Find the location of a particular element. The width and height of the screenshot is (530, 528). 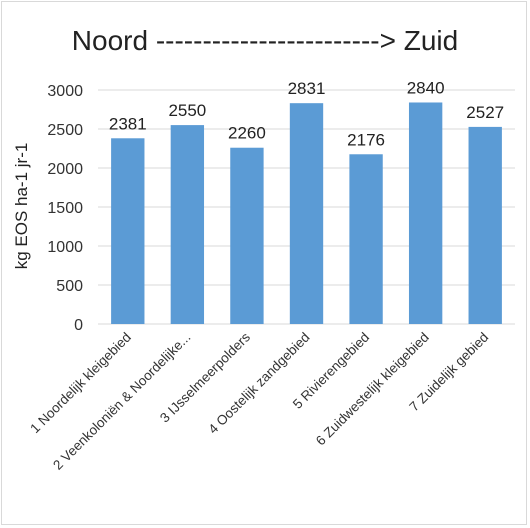

y-tick-label: 0 is located at coordinates (78, 325).